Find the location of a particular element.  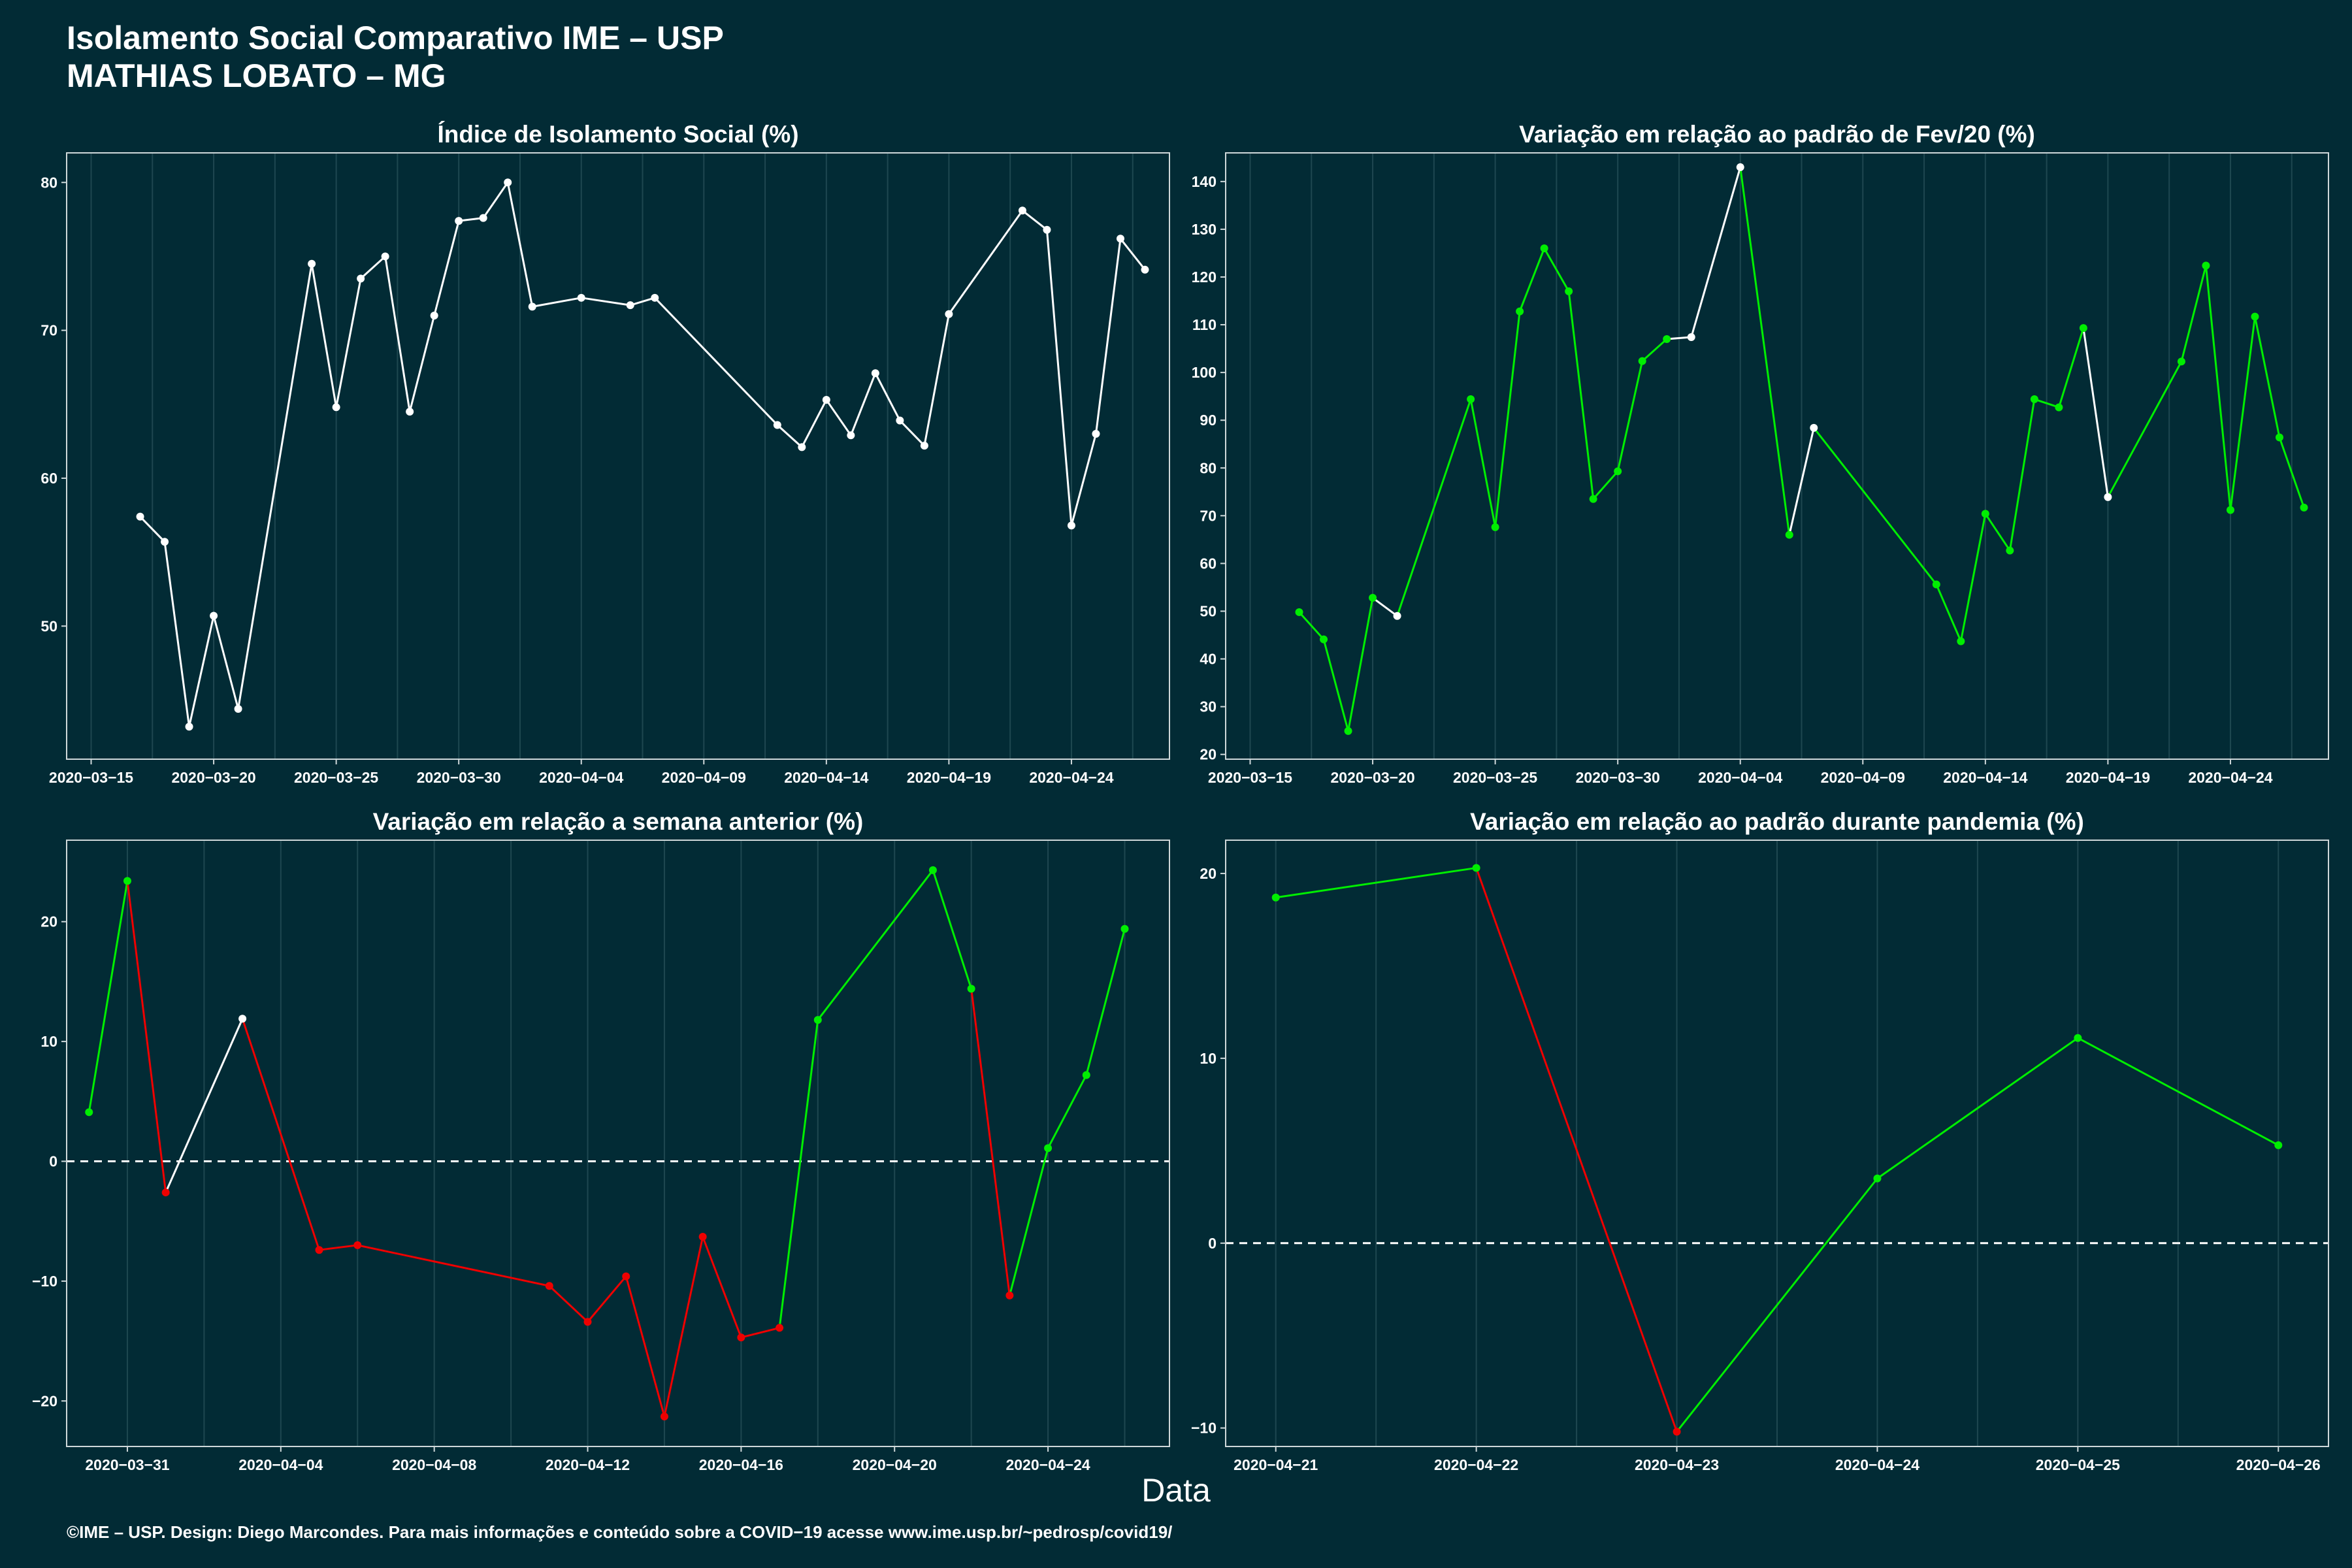

x-tick-label: 2020−04−08 is located at coordinates (434, 1464).